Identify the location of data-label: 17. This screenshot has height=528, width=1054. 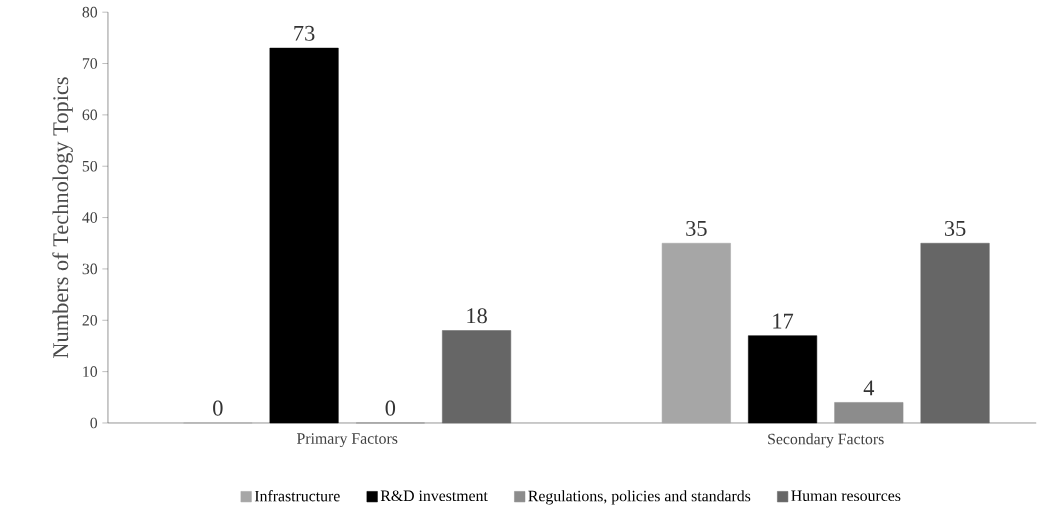
(783, 321).